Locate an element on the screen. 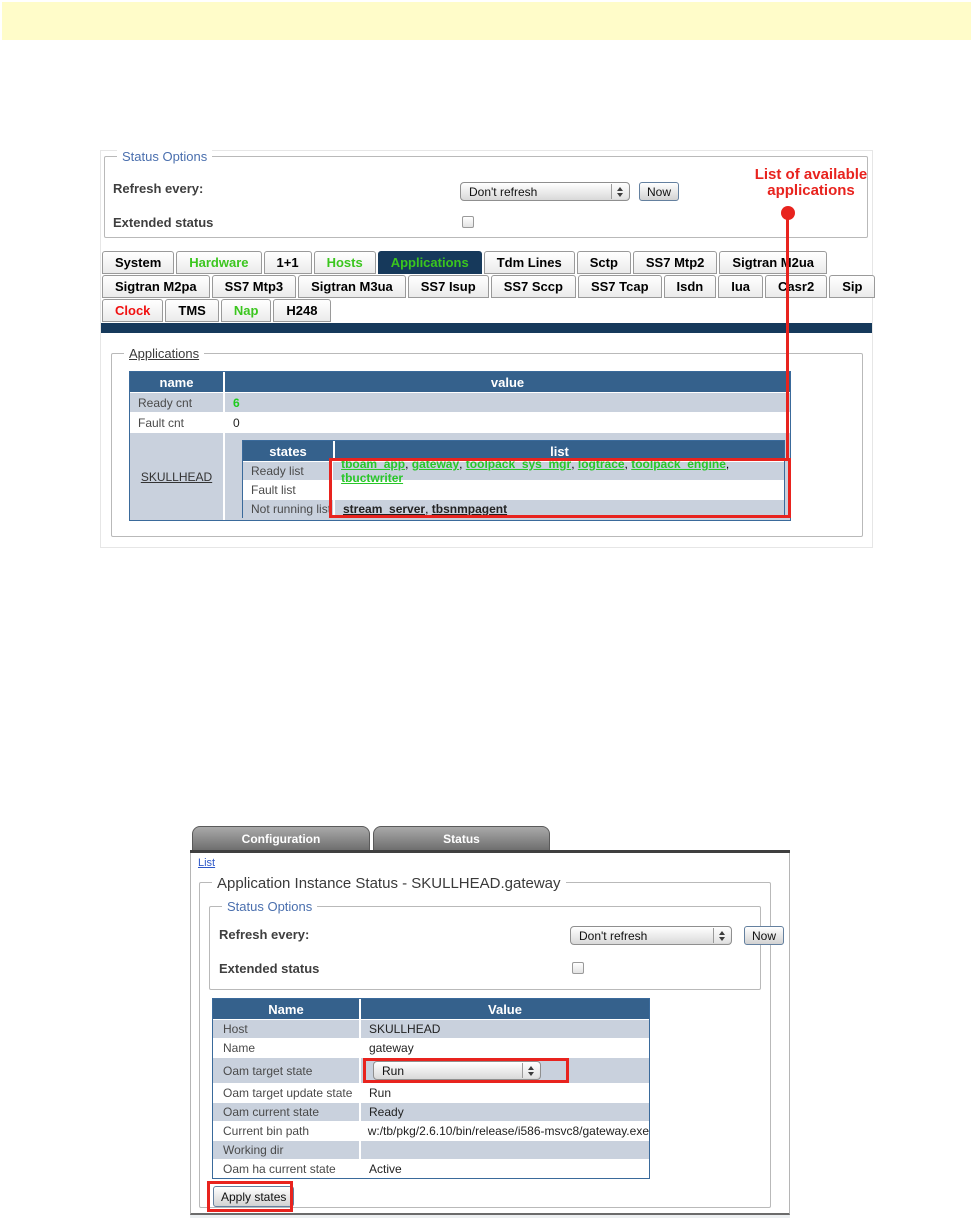 Image resolution: width=973 pixels, height=1226 pixels. row-name: Working dir is located at coordinates (287, 1150).